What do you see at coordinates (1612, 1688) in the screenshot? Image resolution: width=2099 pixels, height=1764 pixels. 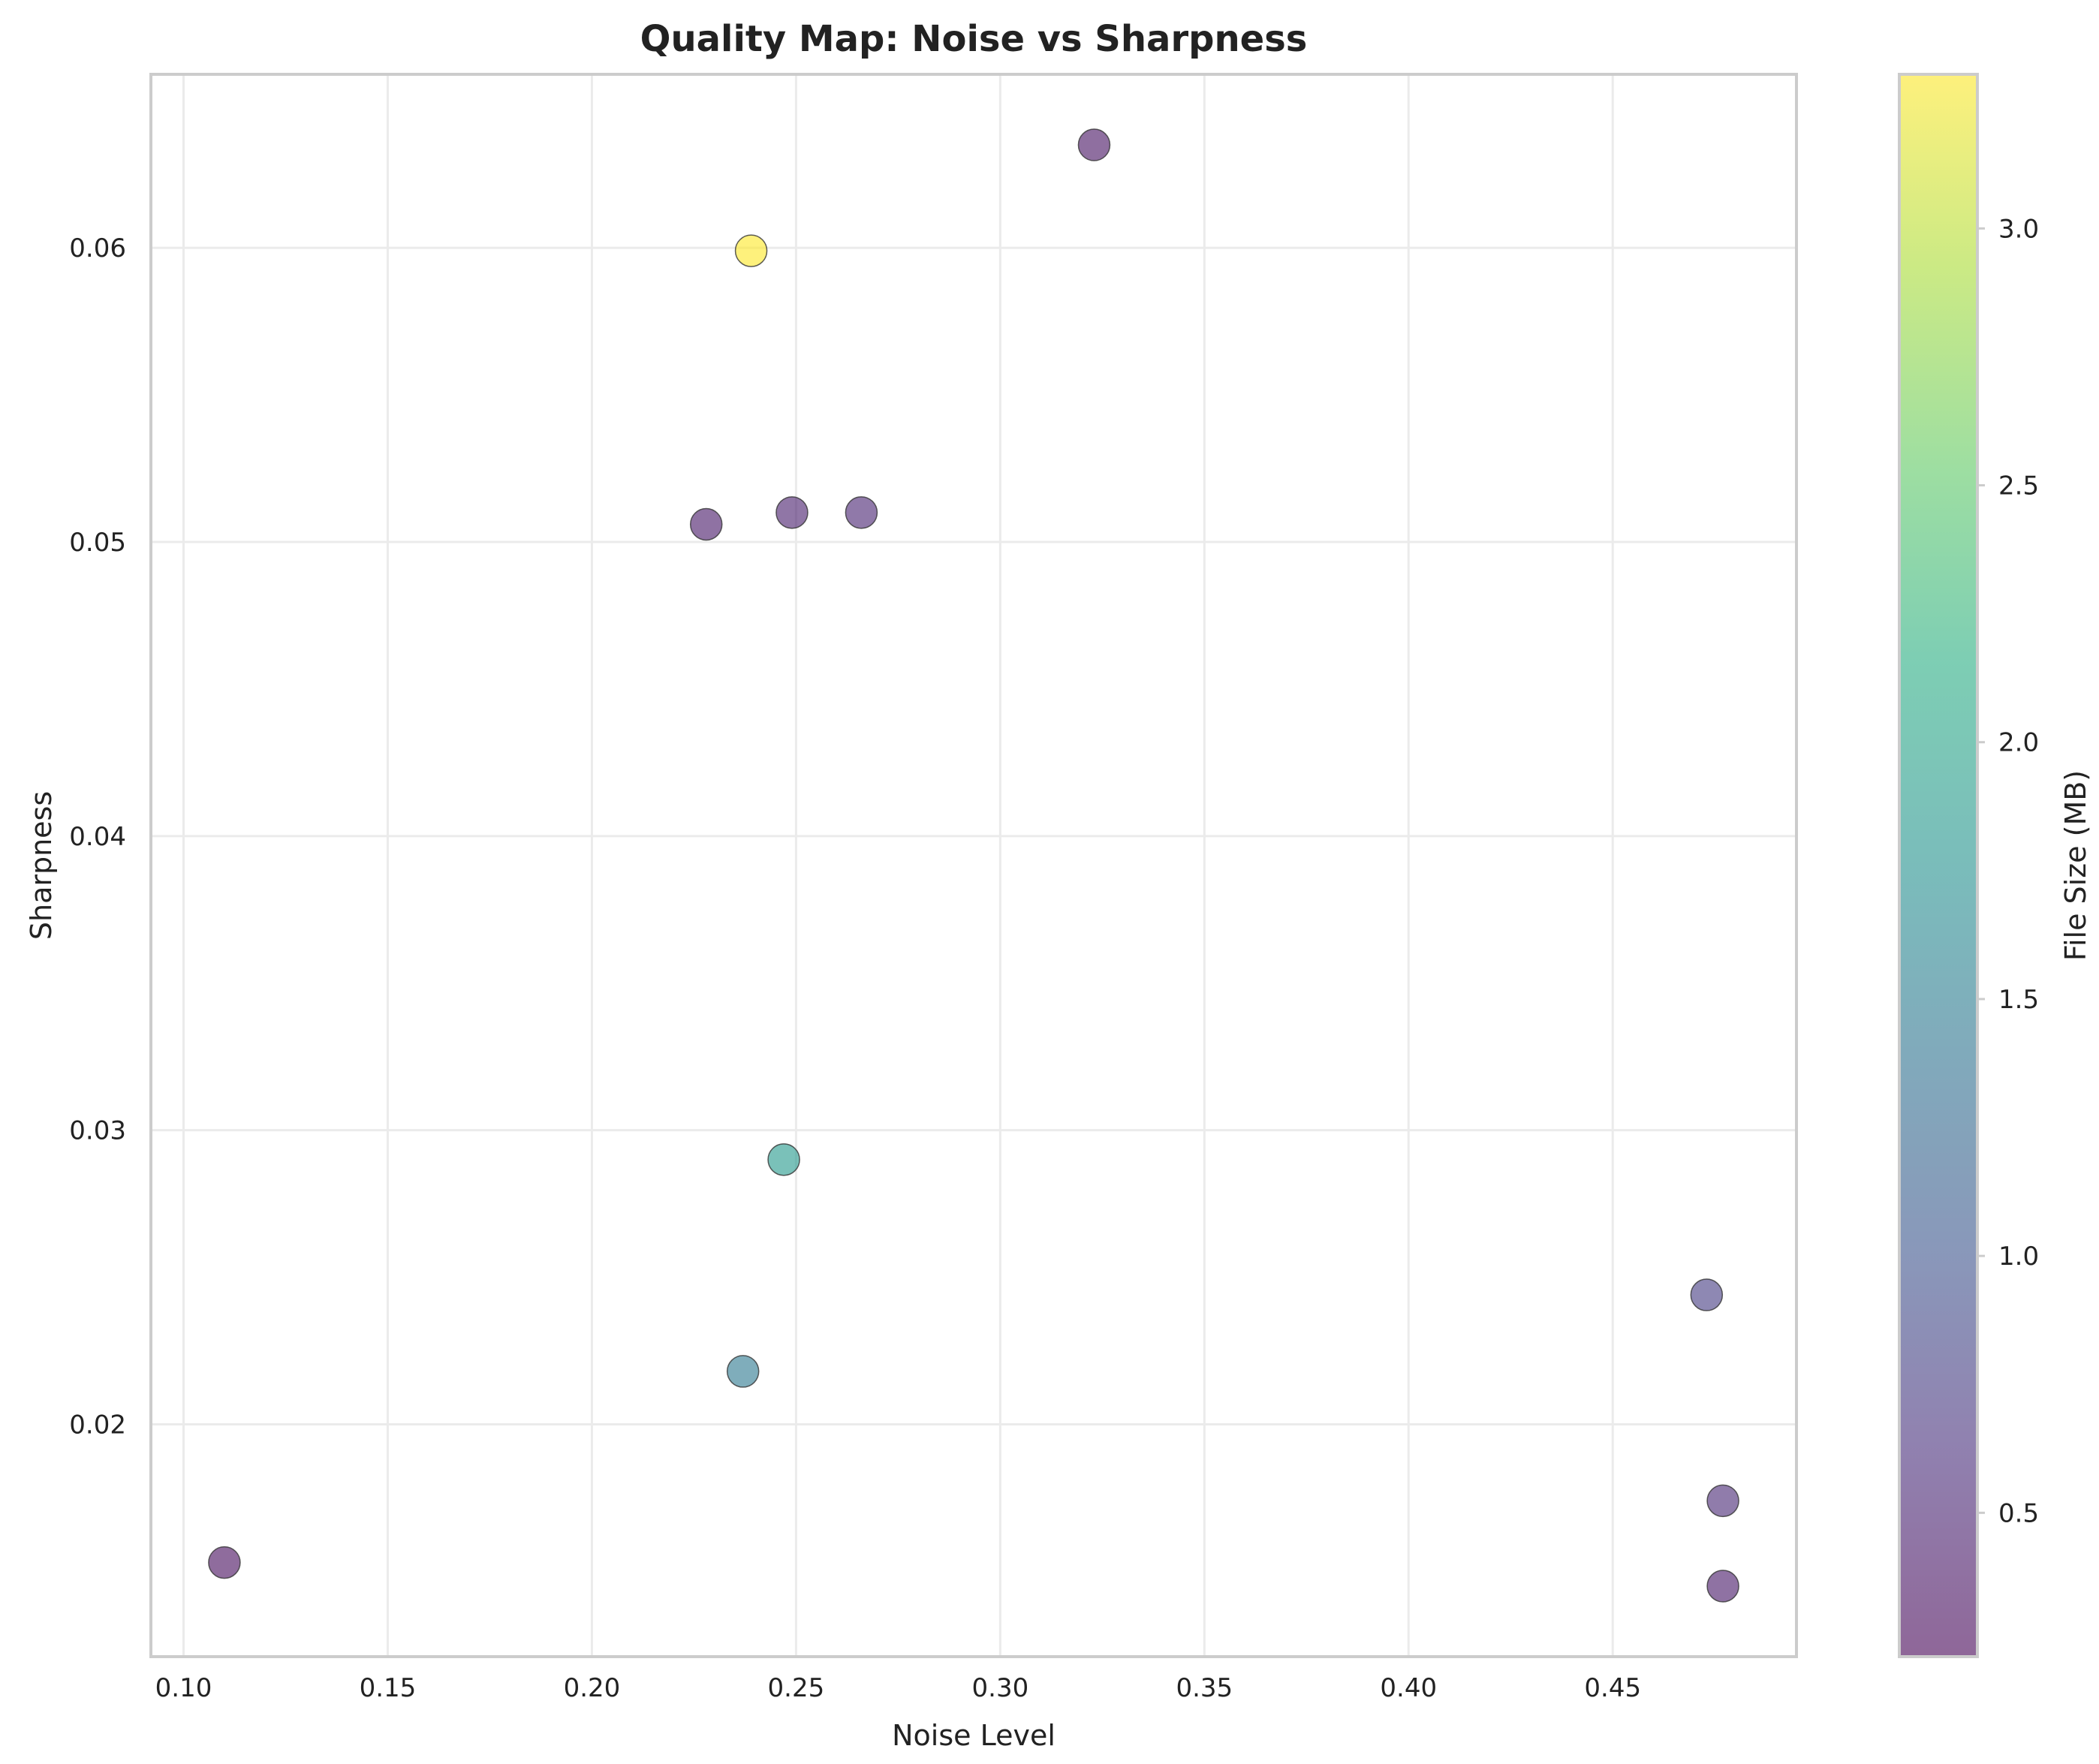 I see `x-tick-label: 0.45` at bounding box center [1612, 1688].